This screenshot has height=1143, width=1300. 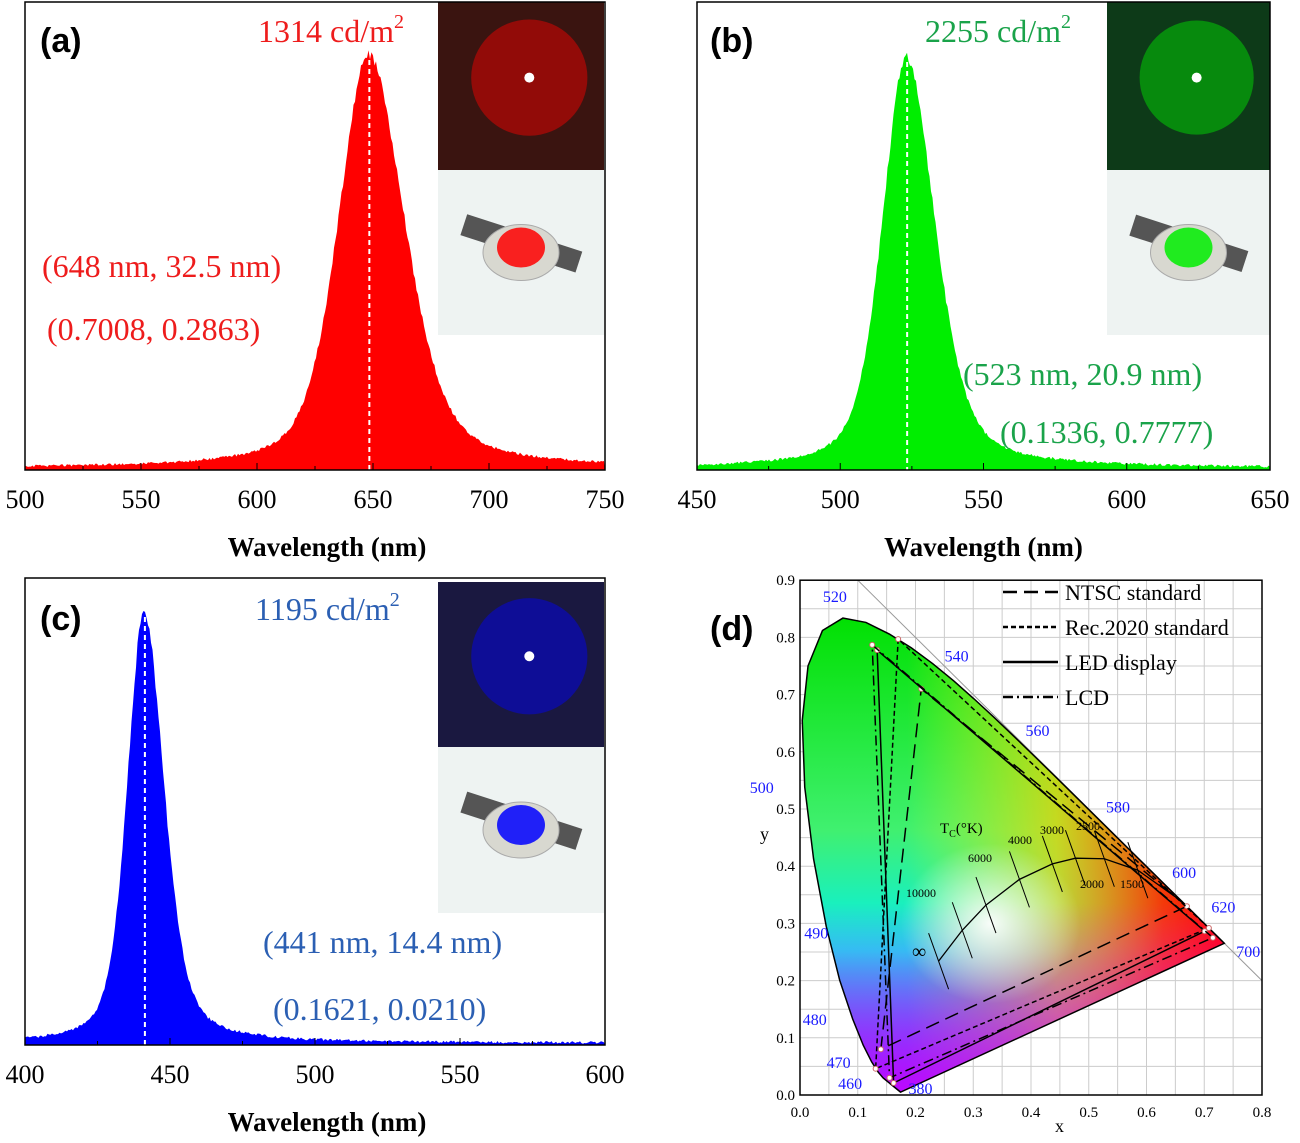 I want to click on y-axis-title: y, so click(x=764, y=834).